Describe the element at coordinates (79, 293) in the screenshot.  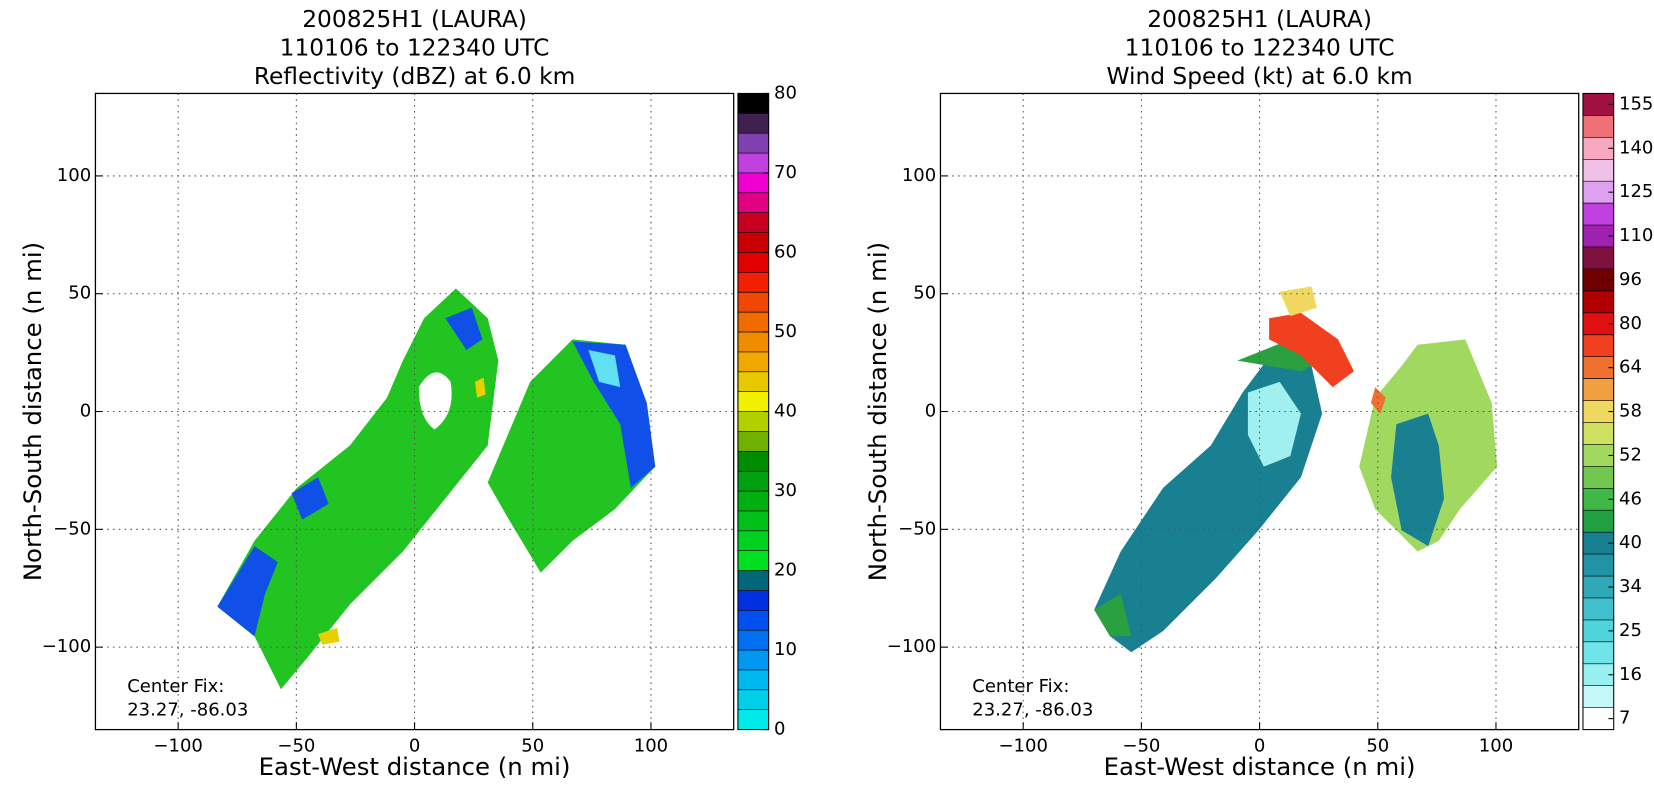
I see `y-tick-label: 50` at that location.